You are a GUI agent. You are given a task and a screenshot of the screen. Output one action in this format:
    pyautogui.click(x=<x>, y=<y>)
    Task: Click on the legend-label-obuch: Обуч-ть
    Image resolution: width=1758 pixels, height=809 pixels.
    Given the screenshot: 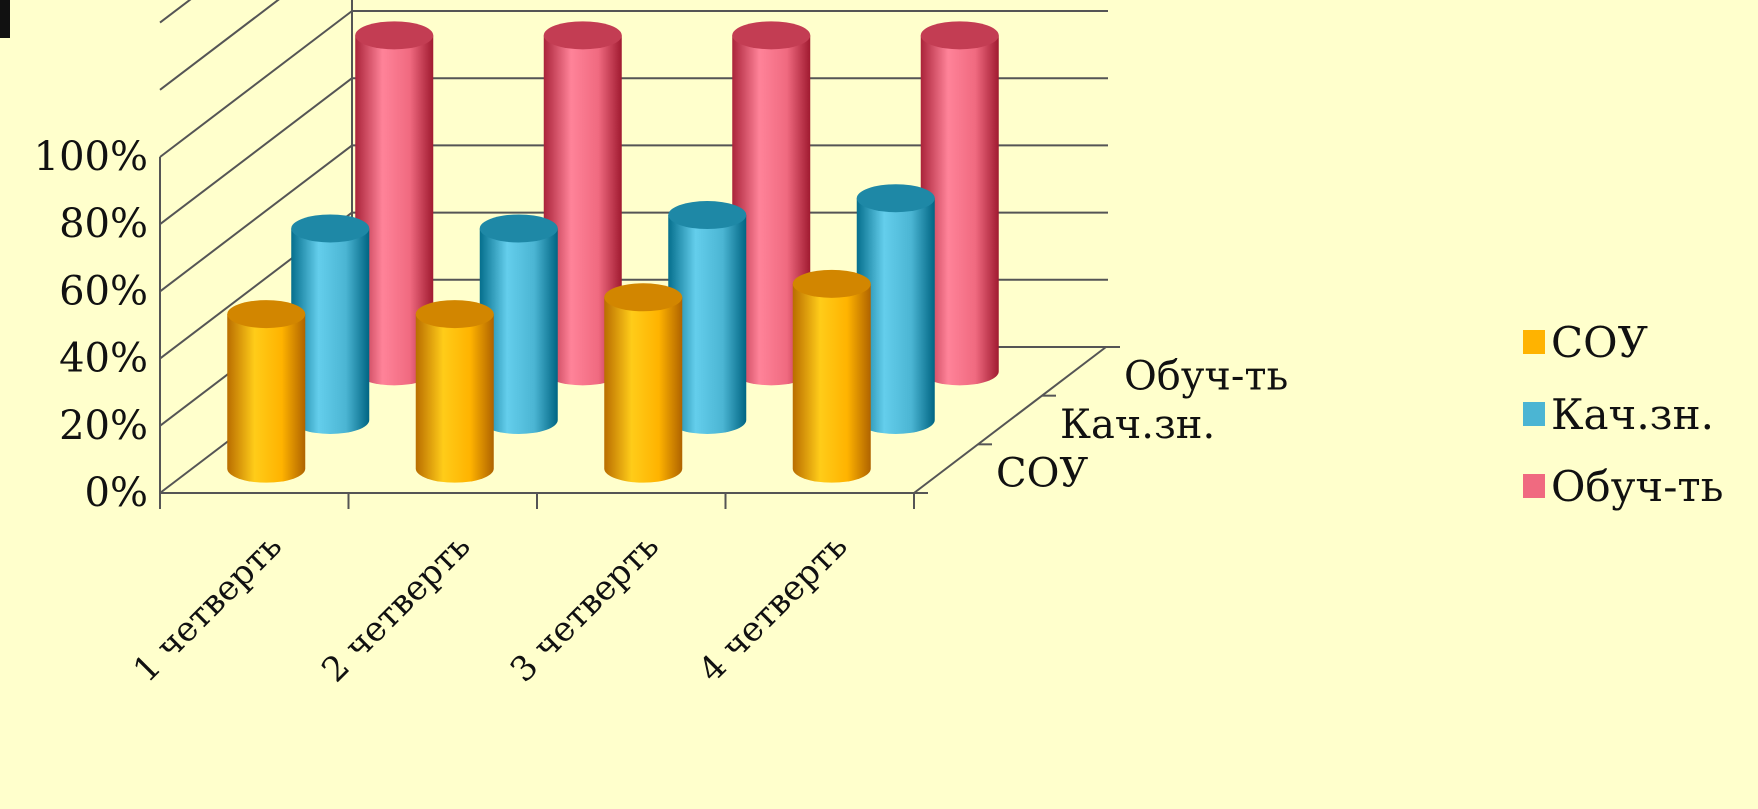 What is the action you would take?
    pyautogui.click(x=1637, y=486)
    